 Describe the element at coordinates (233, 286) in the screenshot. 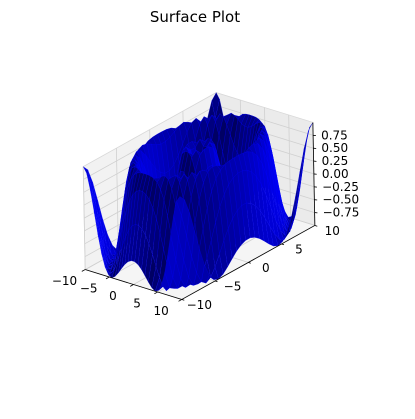

I see `y-tick-label: −5` at that location.